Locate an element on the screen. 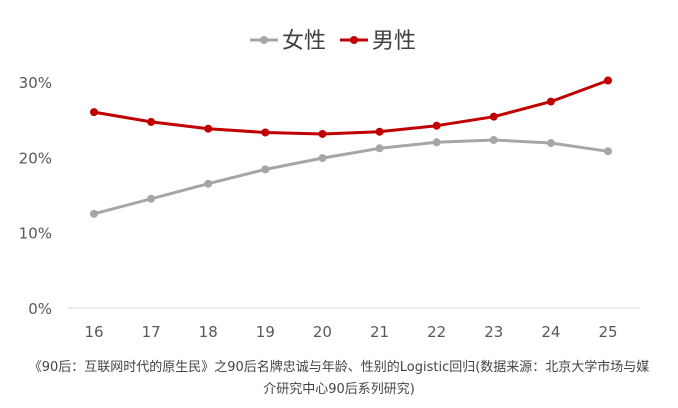 This screenshot has width=678, height=408. y-tick-label: 20% is located at coordinates (35, 158).